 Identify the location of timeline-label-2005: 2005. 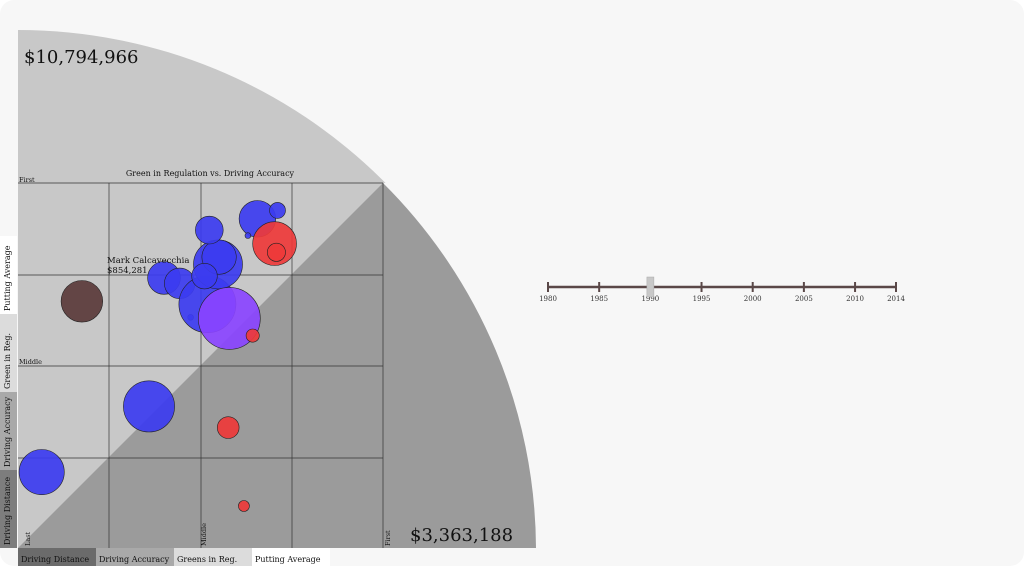
(804, 299).